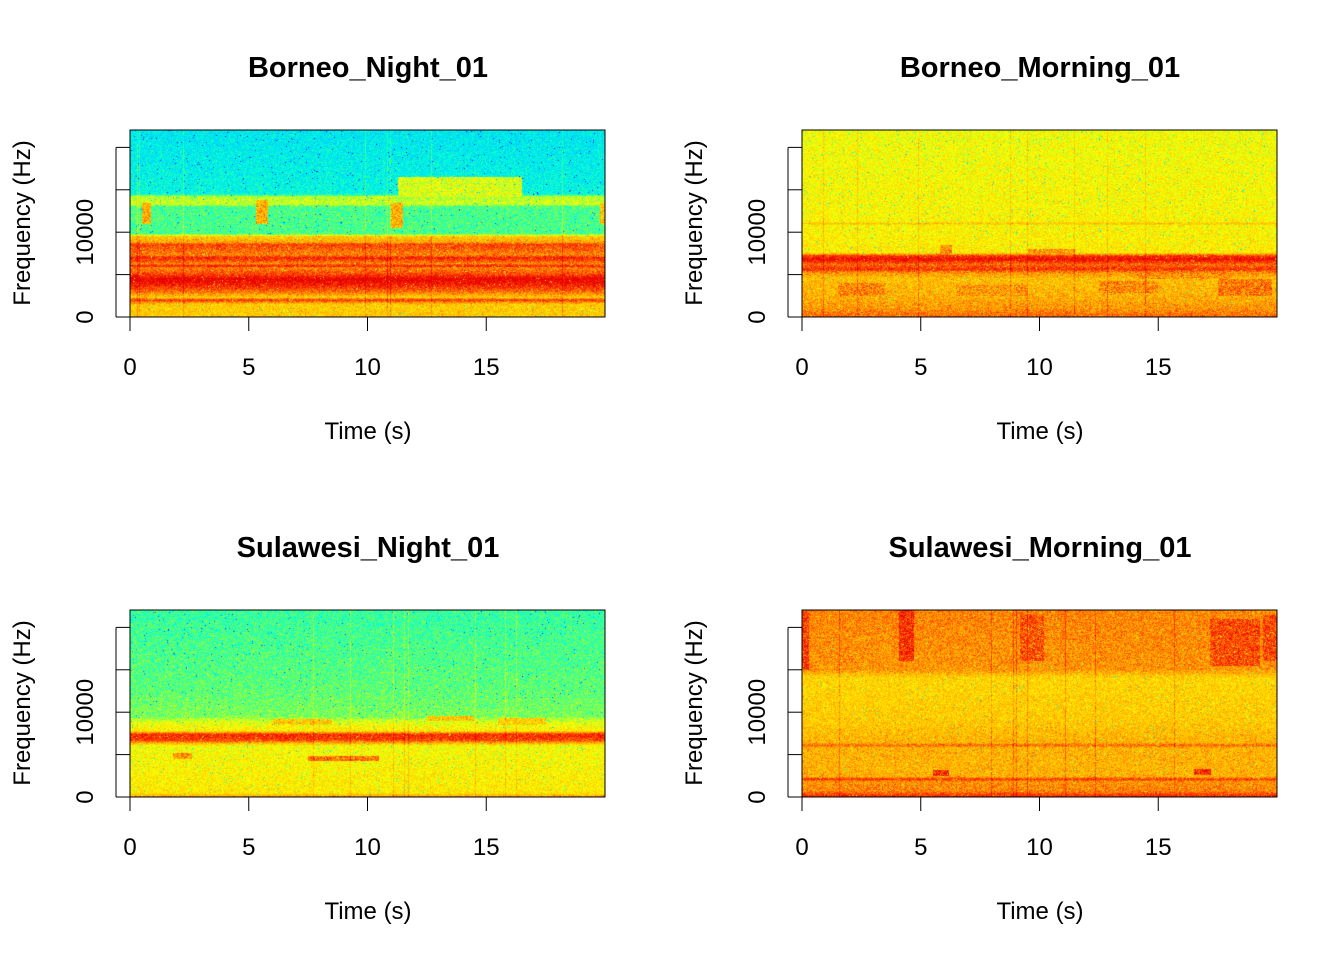  Describe the element at coordinates (1040, 68) in the screenshot. I see `chart-title: Borneo_Morning_01` at that location.